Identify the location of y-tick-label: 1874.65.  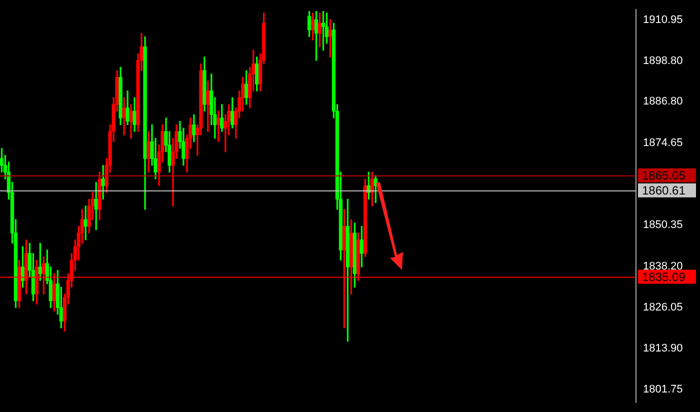
(663, 142).